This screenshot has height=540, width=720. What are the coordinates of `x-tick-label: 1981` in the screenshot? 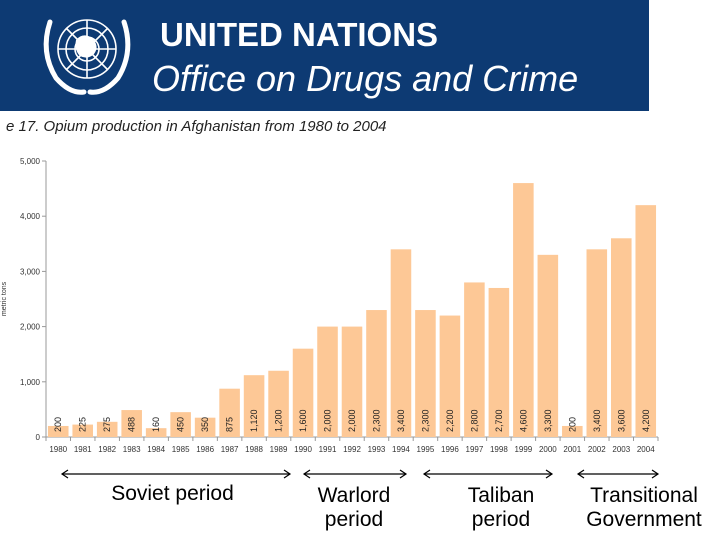 It's located at (83, 449).